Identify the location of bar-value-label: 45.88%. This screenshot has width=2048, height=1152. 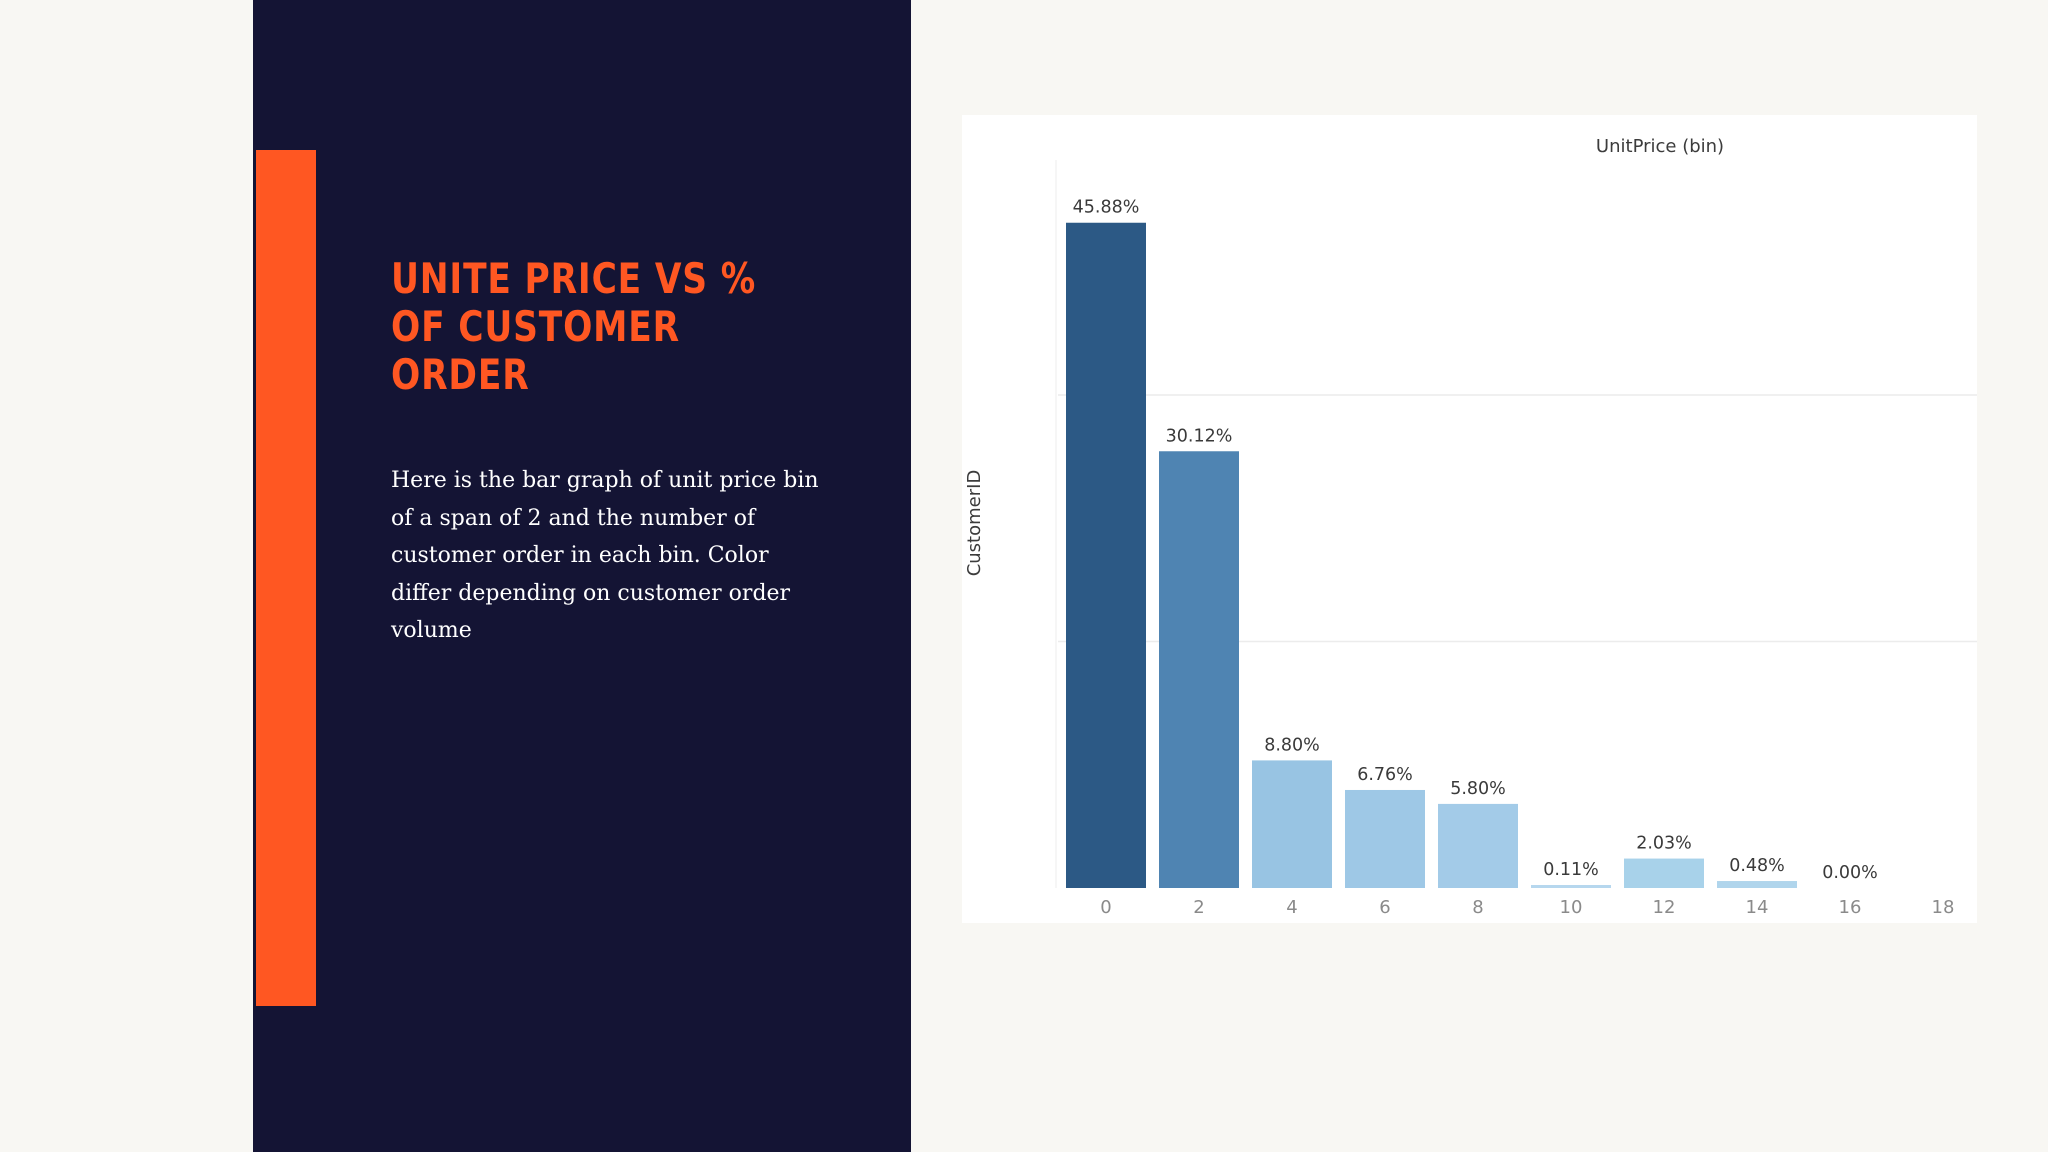
(1106, 208).